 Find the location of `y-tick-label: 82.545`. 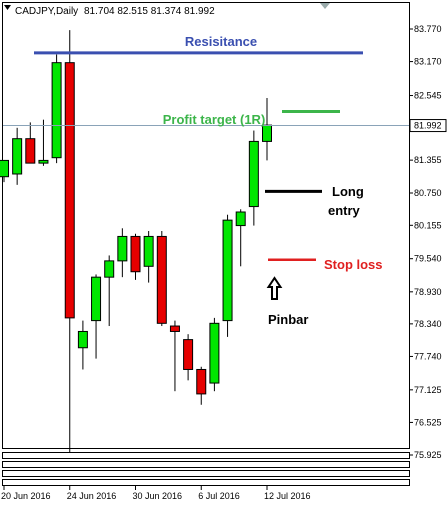

y-tick-label: 82.545 is located at coordinates (428, 96).